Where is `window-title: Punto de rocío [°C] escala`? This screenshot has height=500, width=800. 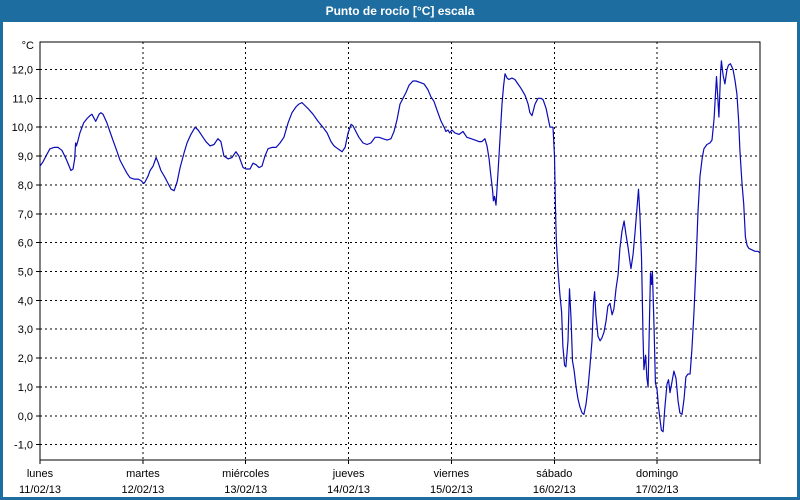 window-title: Punto de rocío [°C] escala is located at coordinates (400, 11).